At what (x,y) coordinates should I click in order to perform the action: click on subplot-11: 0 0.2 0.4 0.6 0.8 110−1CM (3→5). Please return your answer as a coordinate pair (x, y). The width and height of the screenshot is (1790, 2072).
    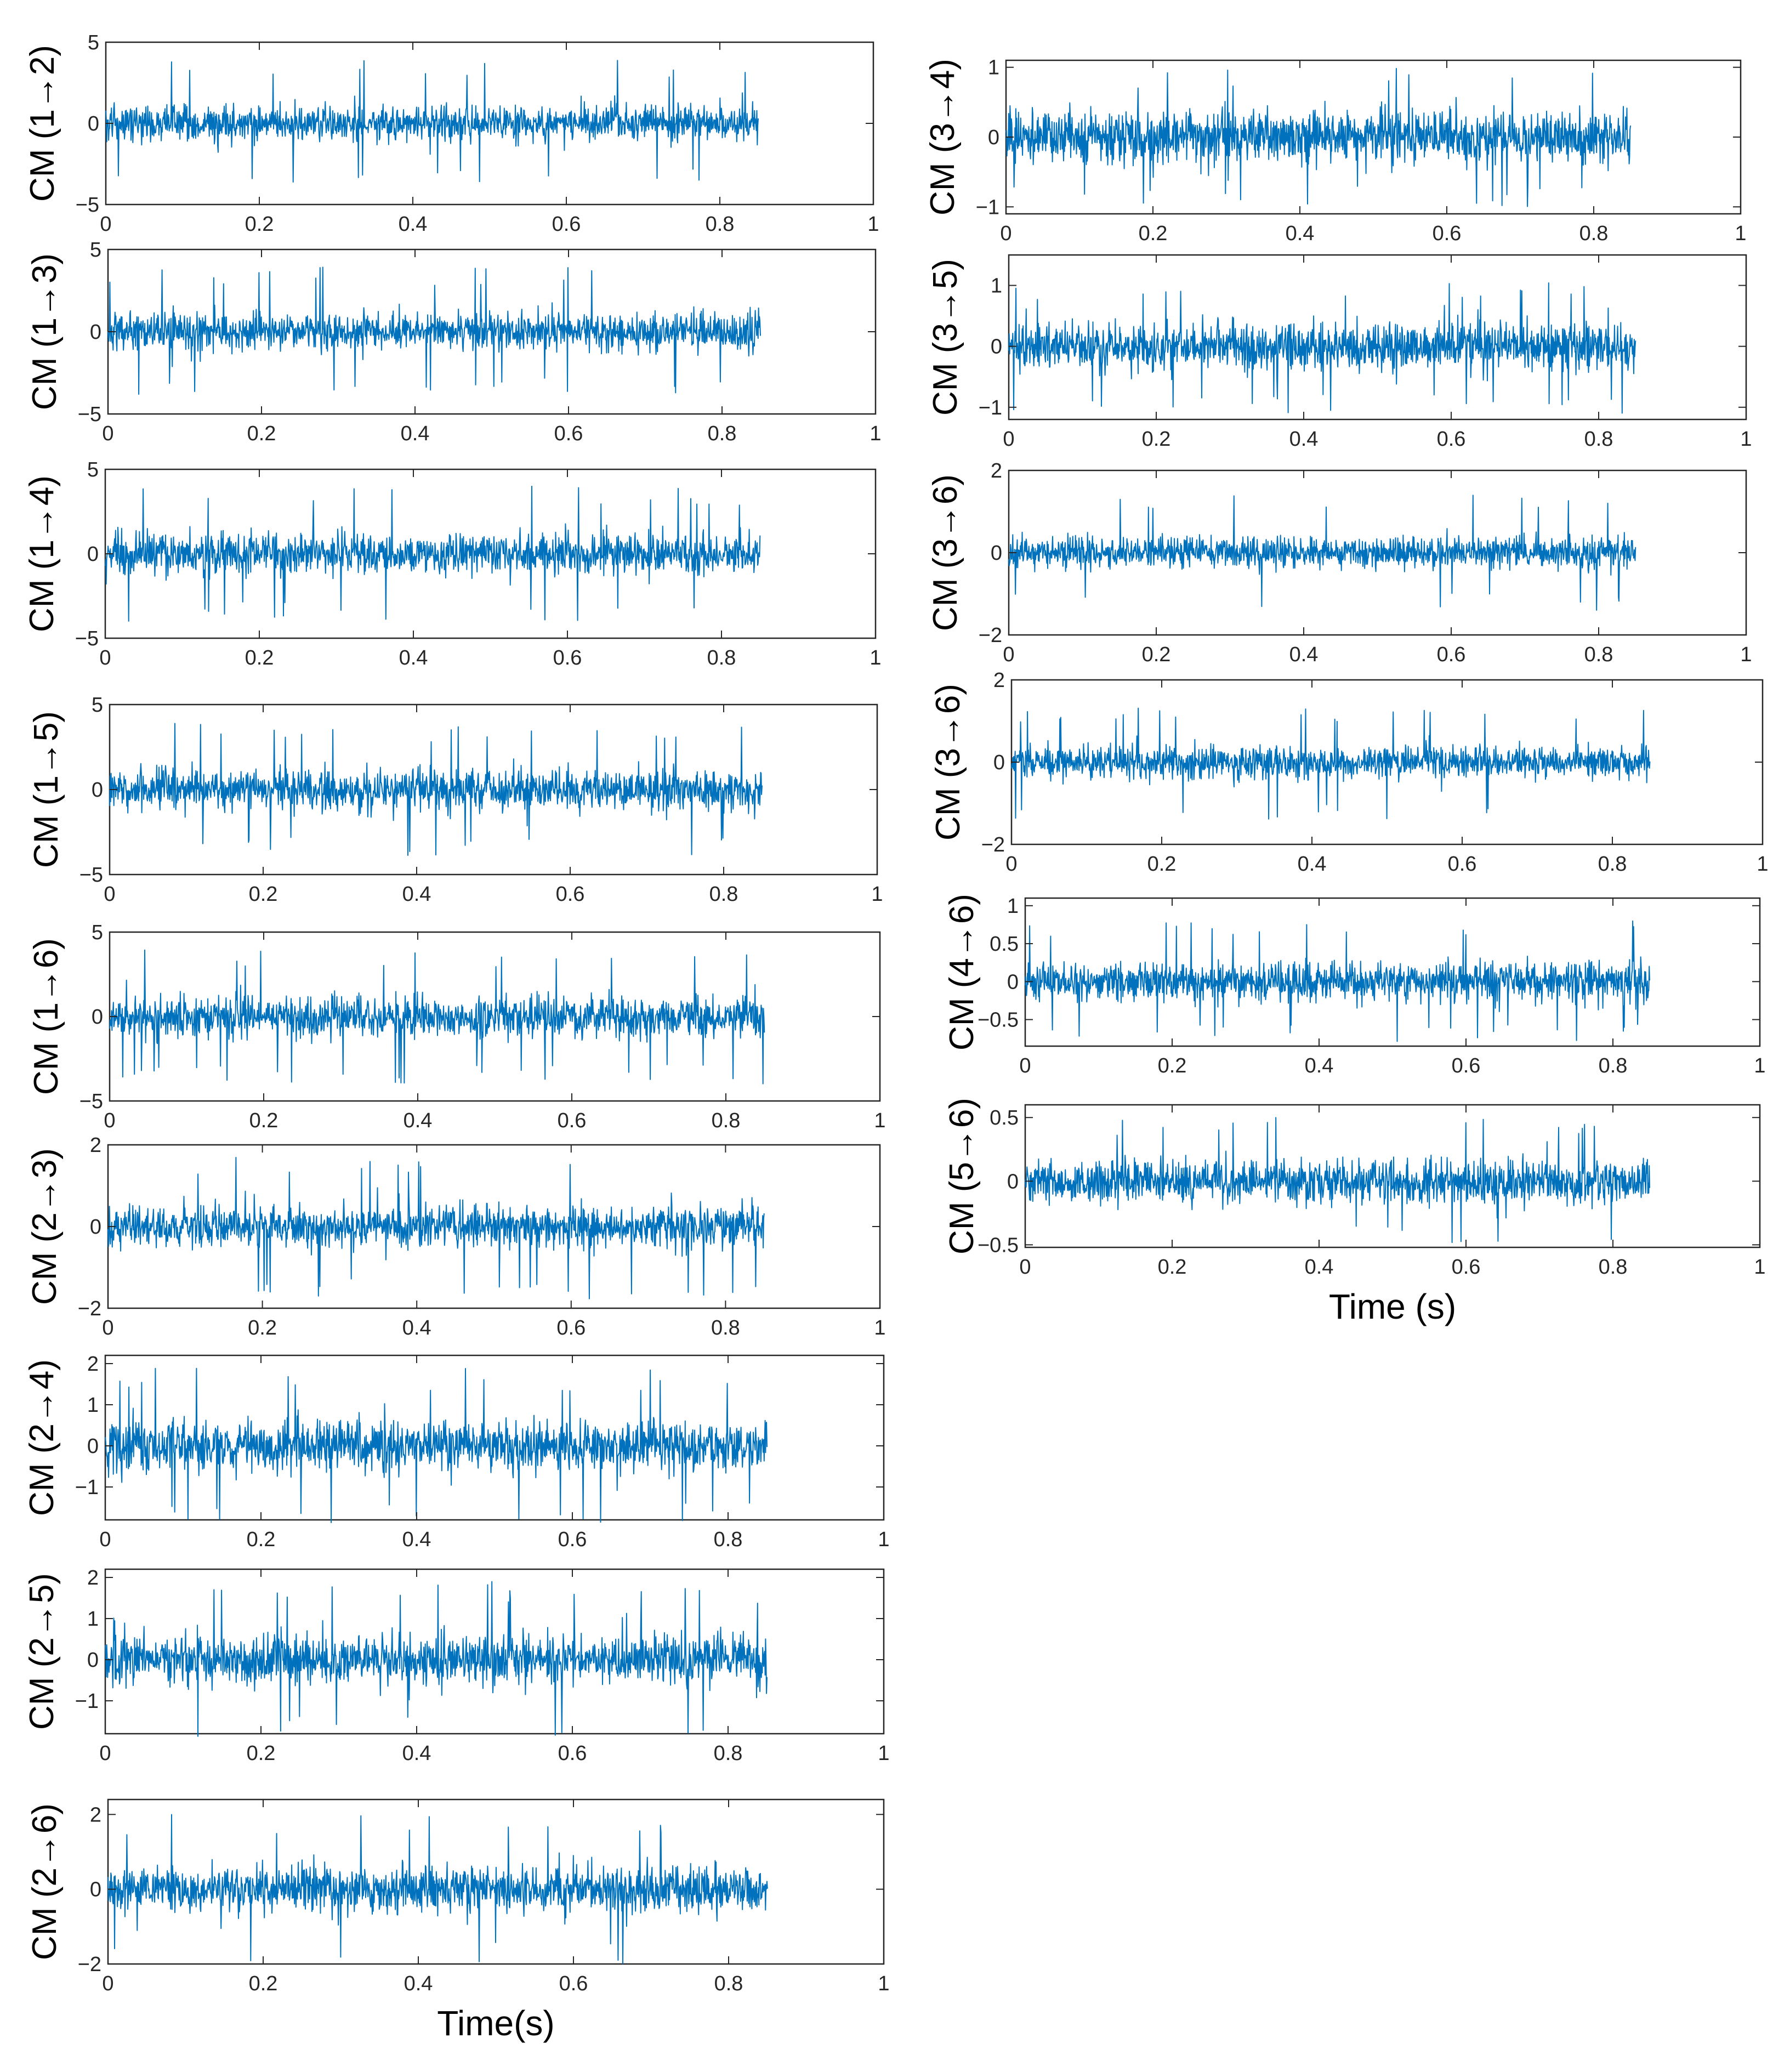
    Looking at the image, I should click on (1339, 353).